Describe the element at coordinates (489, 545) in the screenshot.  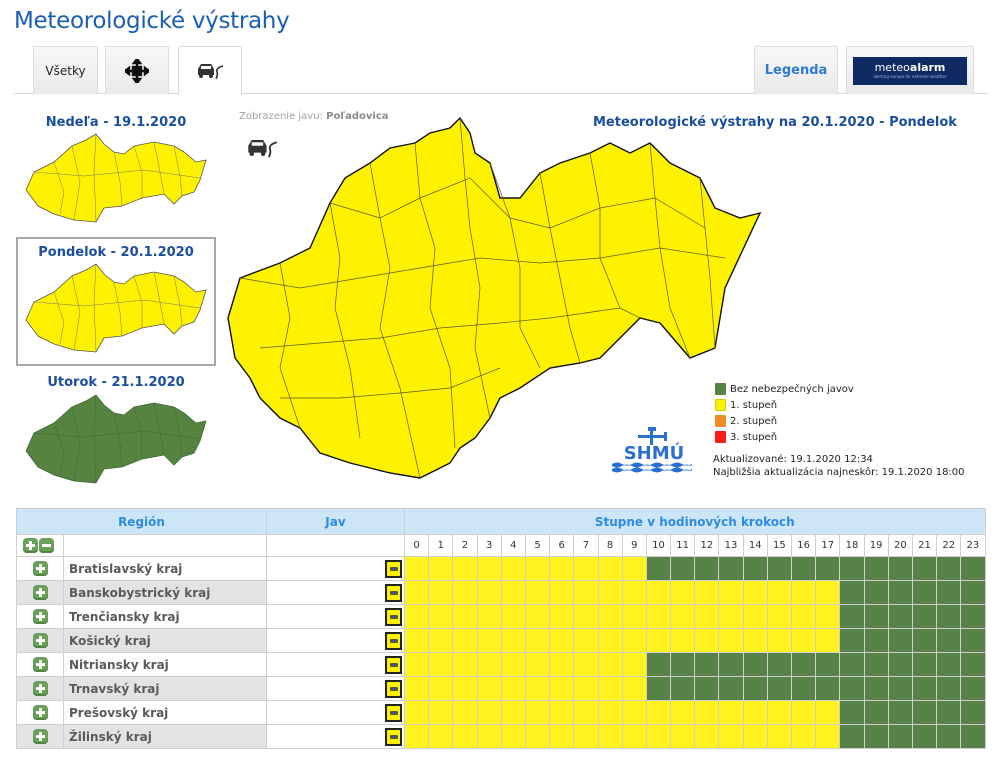
I see `hour-header: 3` at that location.